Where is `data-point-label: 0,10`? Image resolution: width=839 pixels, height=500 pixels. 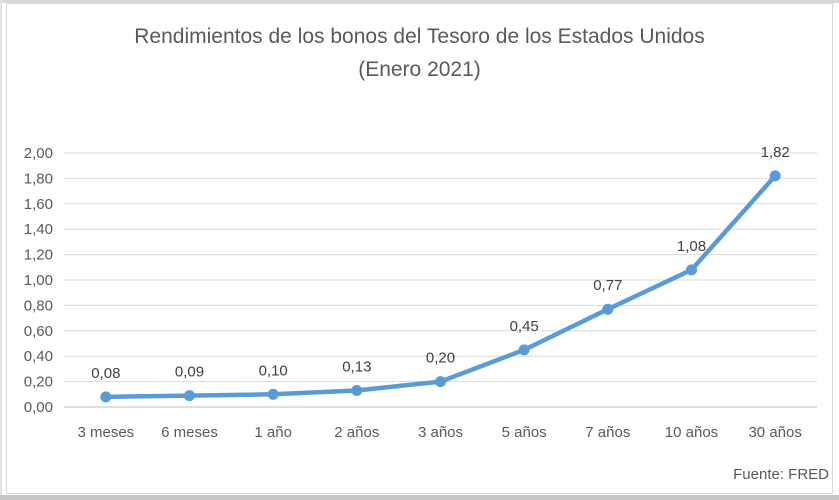 data-point-label: 0,10 is located at coordinates (273, 370).